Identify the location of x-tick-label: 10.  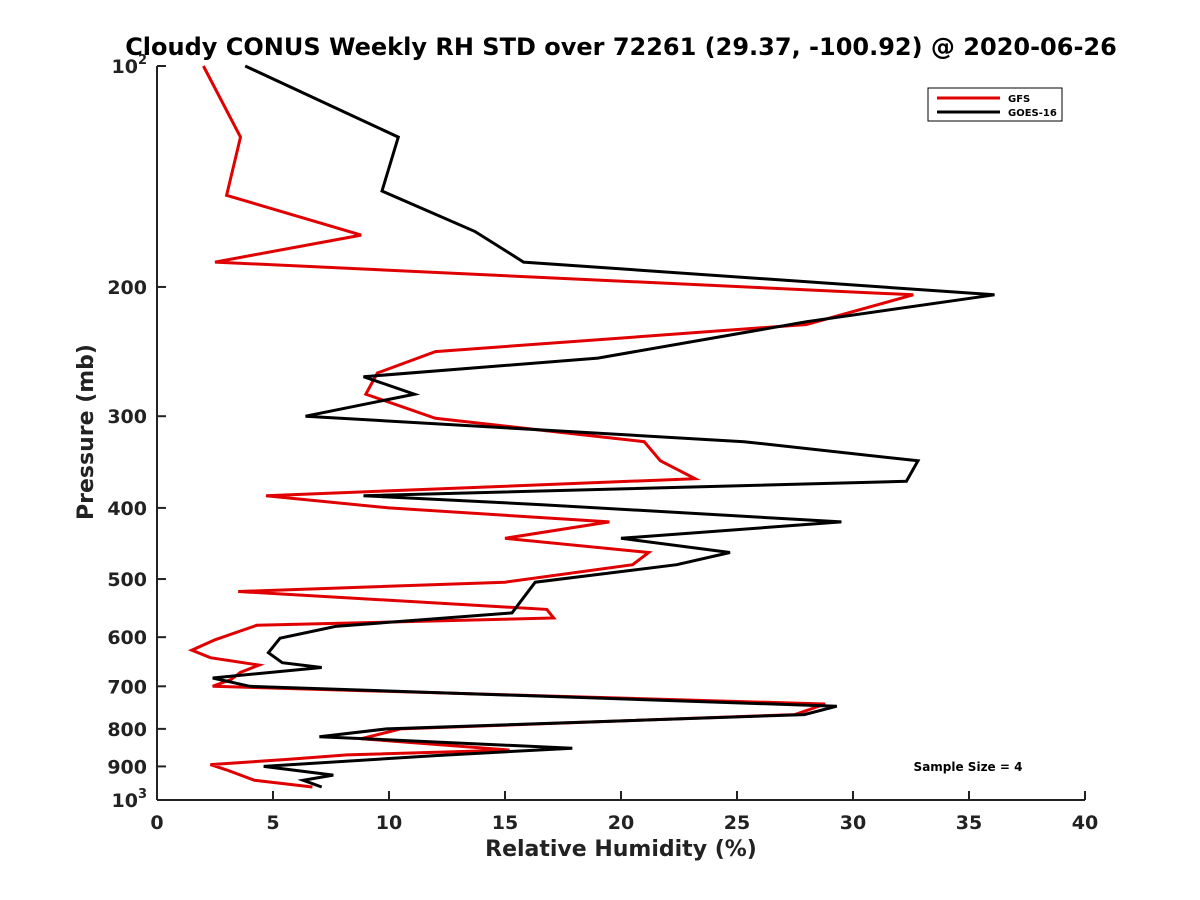
(389, 823).